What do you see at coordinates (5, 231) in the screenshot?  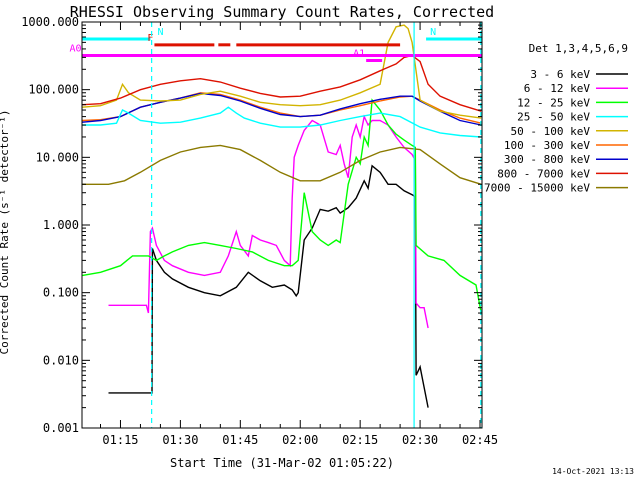 I see `y-axis-label: Corrected Count Rate (s⁻¹ detector⁻¹)` at bounding box center [5, 231].